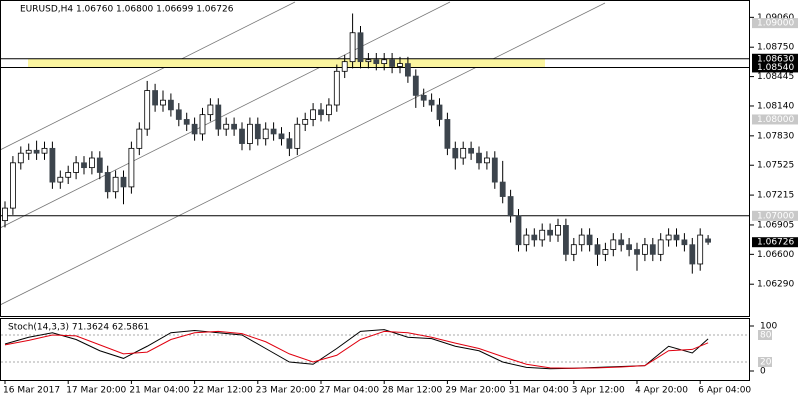 This screenshot has height=400, width=800. I want to click on stoch-level-label: 20, so click(766, 363).